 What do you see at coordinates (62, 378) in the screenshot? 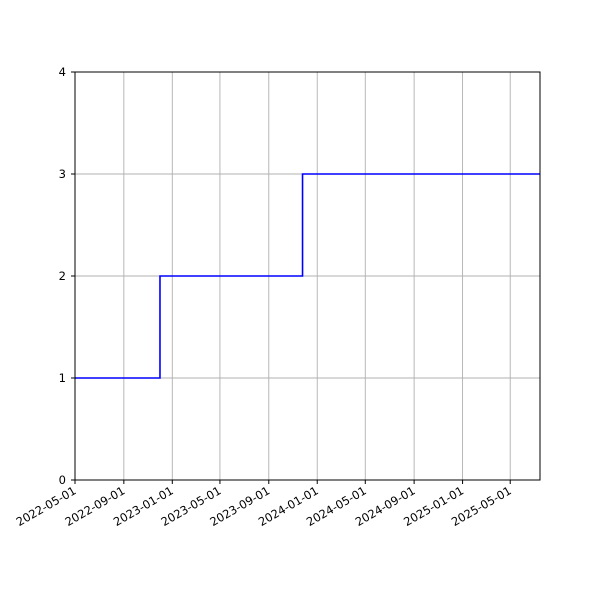
I see `y-tick-label: 1` at bounding box center [62, 378].